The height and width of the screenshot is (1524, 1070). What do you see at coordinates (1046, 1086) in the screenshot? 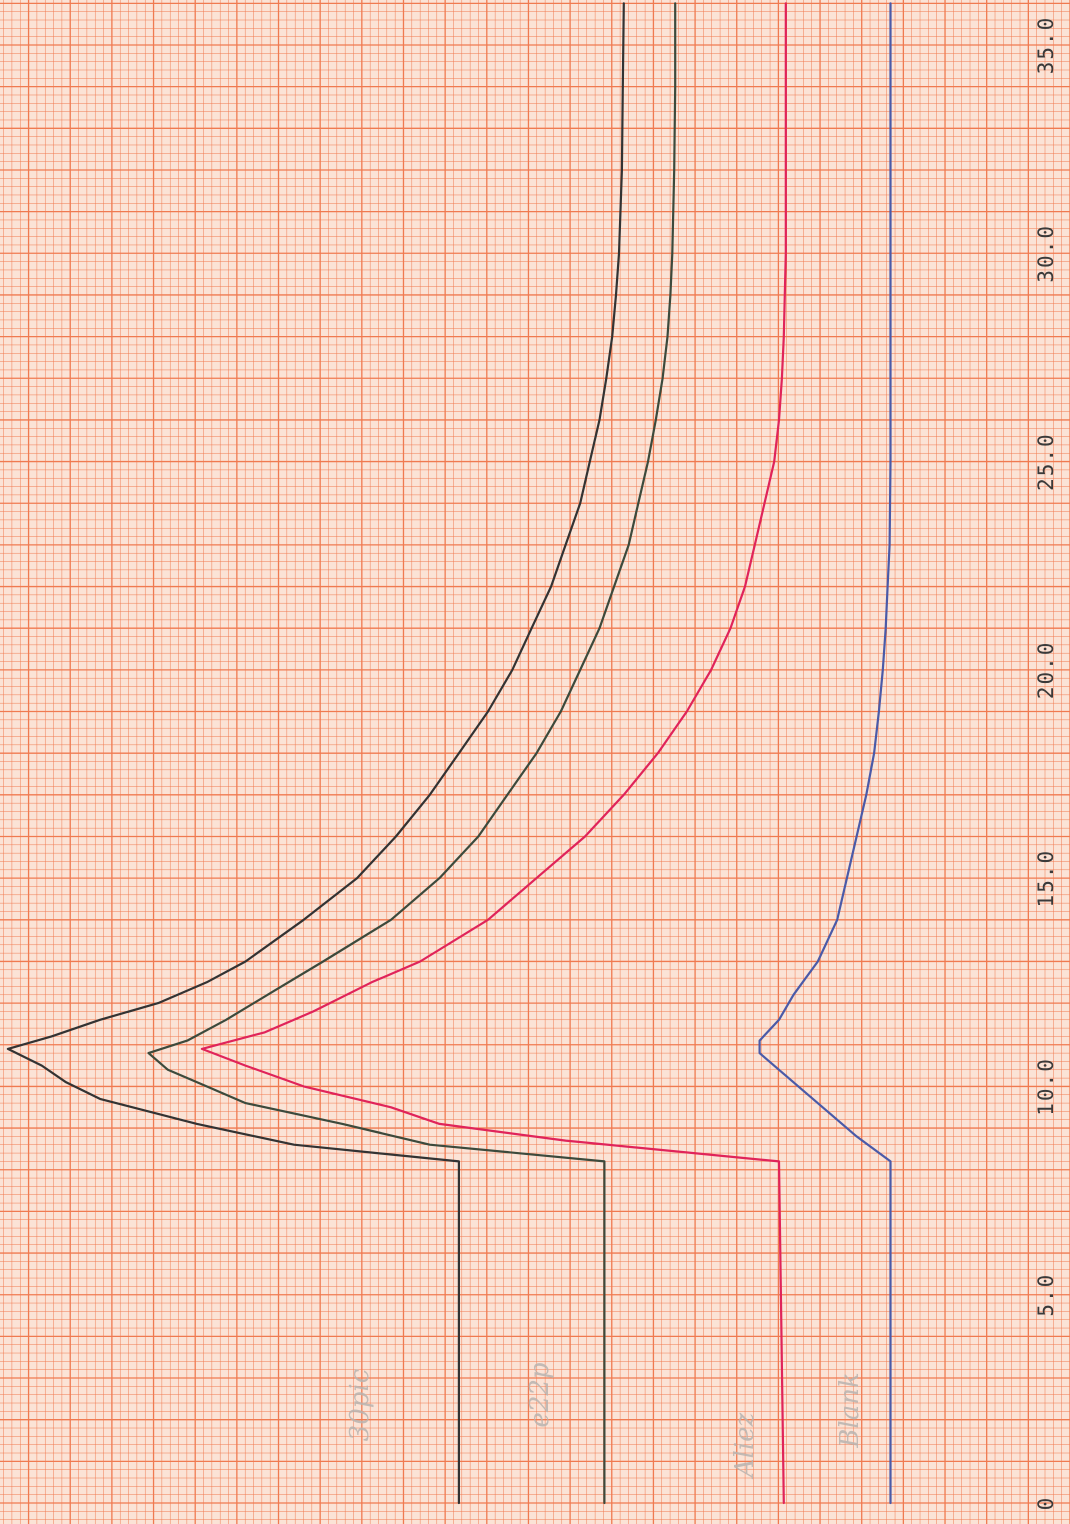
I see `tick-label: 10.0` at bounding box center [1046, 1086].